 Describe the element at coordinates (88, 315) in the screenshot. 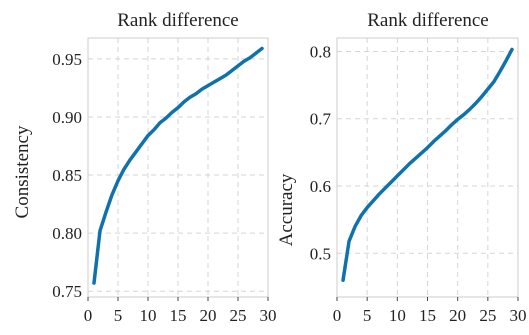

I see `chart-consistency-xtick-label: 0` at that location.